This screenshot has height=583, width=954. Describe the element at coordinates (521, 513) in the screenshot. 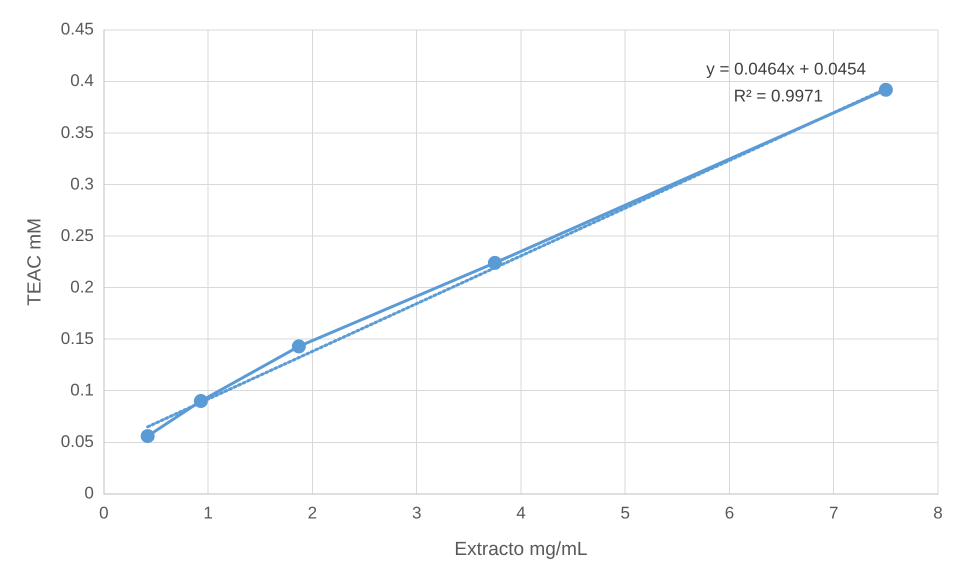

I see `x-tick-label: 4` at that location.